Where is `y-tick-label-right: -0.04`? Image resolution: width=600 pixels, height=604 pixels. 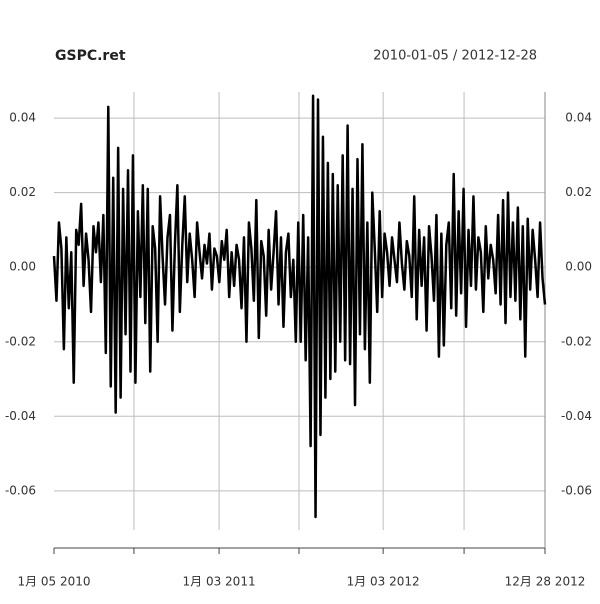
y-tick-label-right: -0.04 is located at coordinates (576, 416).